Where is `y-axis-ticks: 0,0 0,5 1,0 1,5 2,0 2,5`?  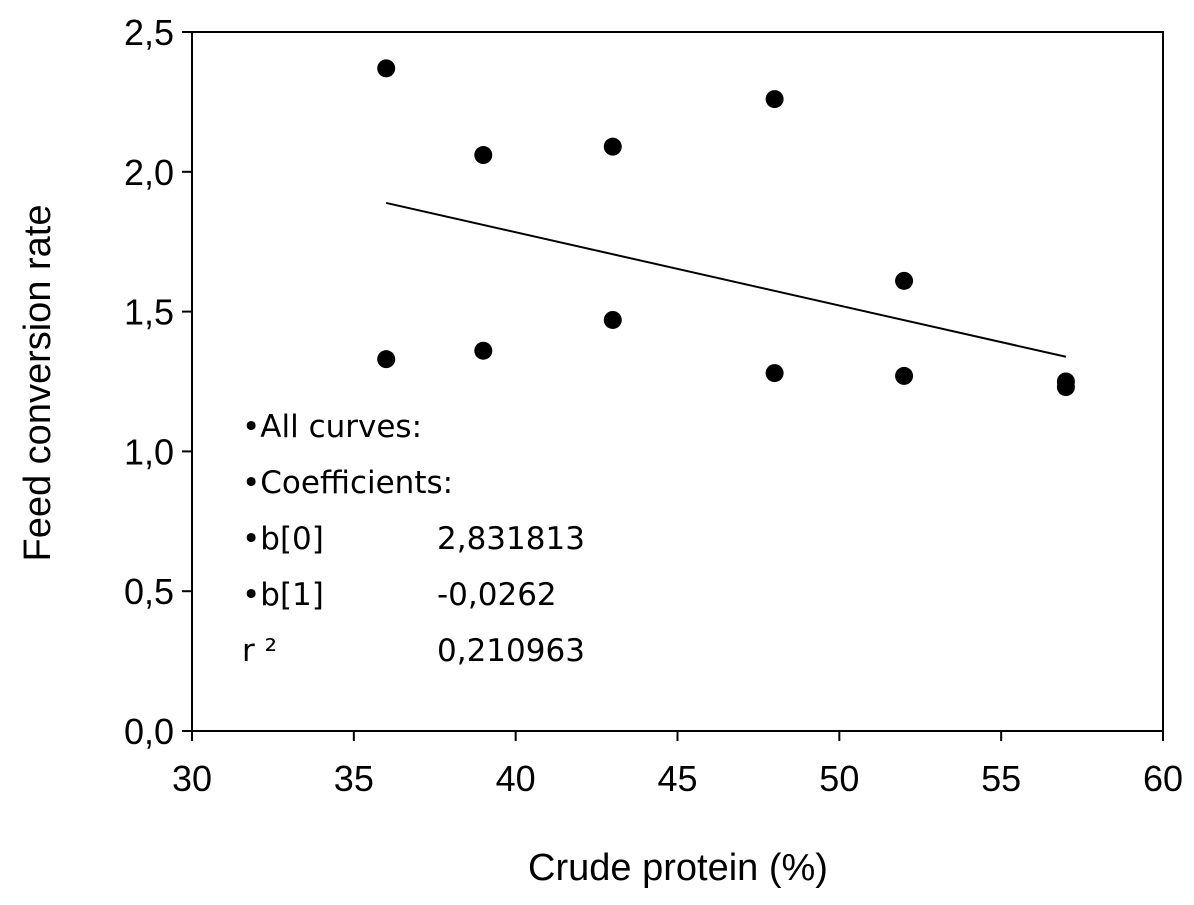
y-axis-ticks: 0,0 0,5 1,0 1,5 2,0 2,5 is located at coordinates (158, 382).